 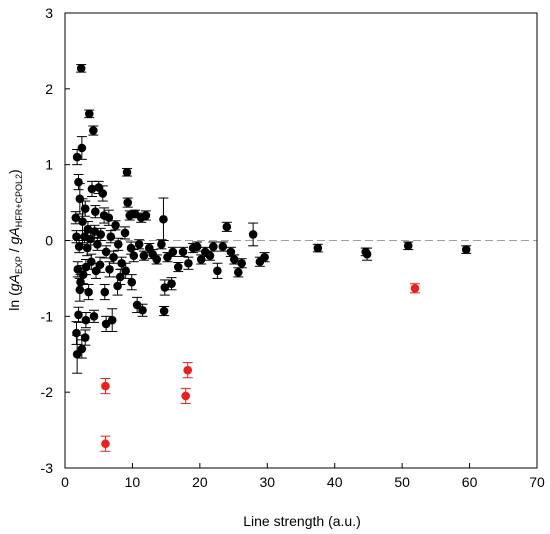 What do you see at coordinates (133, 482) in the screenshot?
I see `x-tick-label: 10` at bounding box center [133, 482].